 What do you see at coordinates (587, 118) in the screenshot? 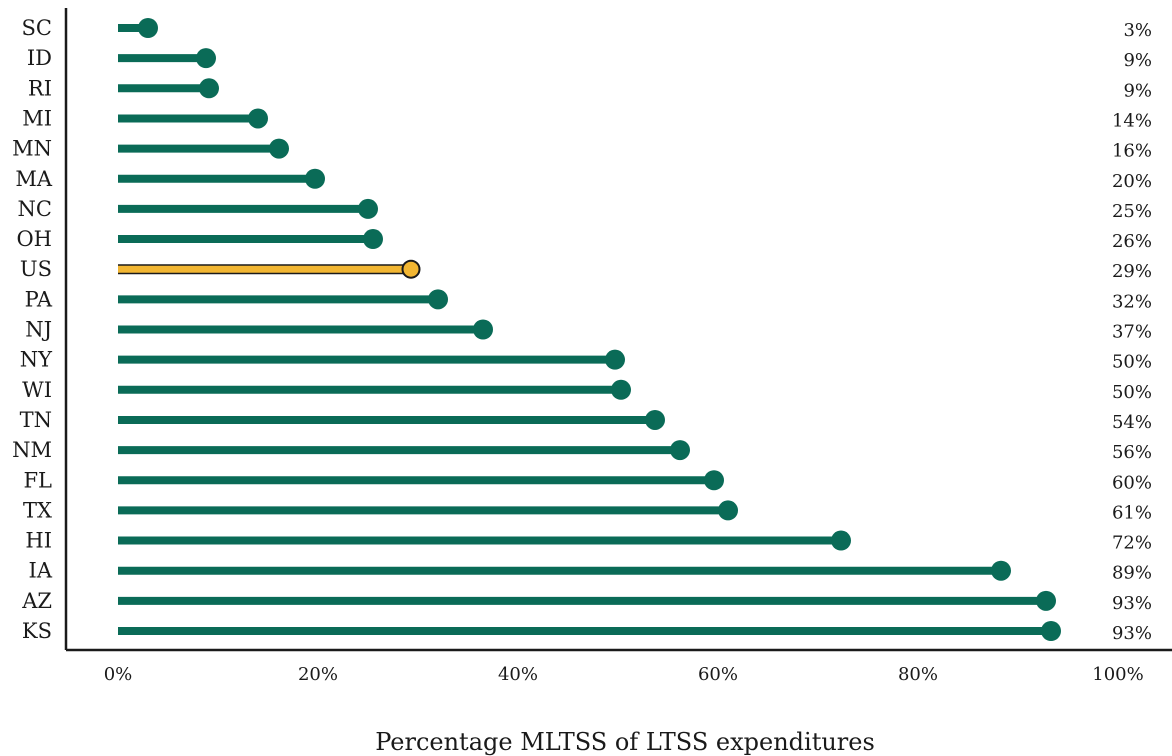
I see `chart-row-mi: MI 14%` at bounding box center [587, 118].